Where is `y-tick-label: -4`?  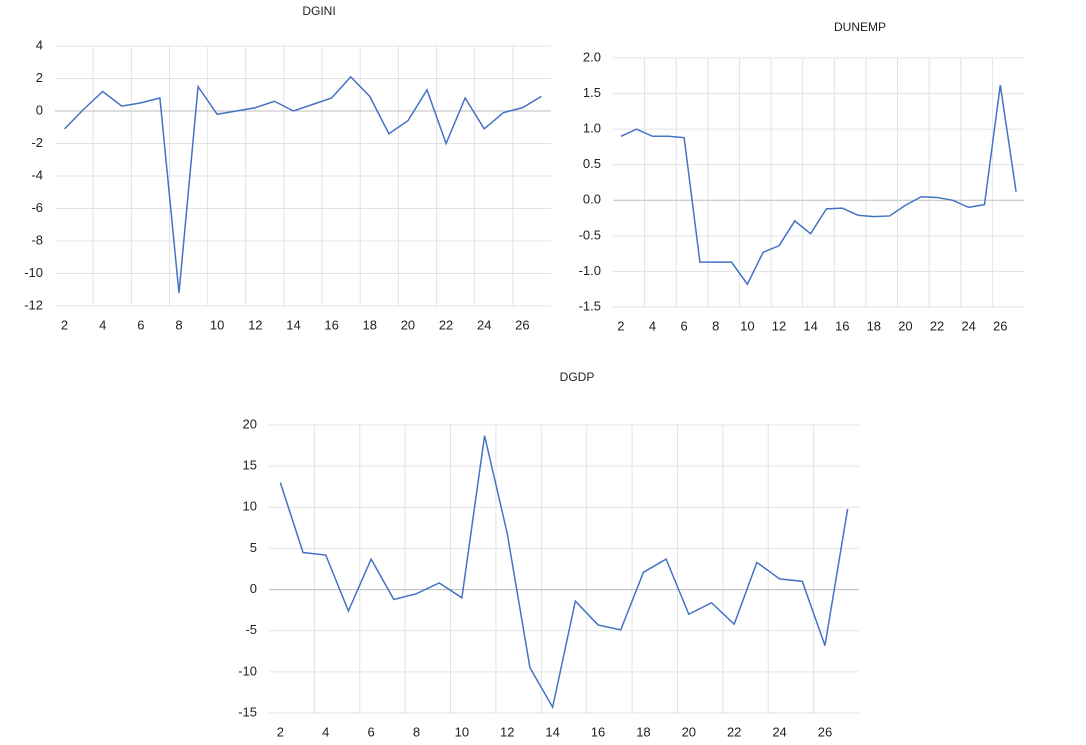
y-tick-label: -4 is located at coordinates (37, 174).